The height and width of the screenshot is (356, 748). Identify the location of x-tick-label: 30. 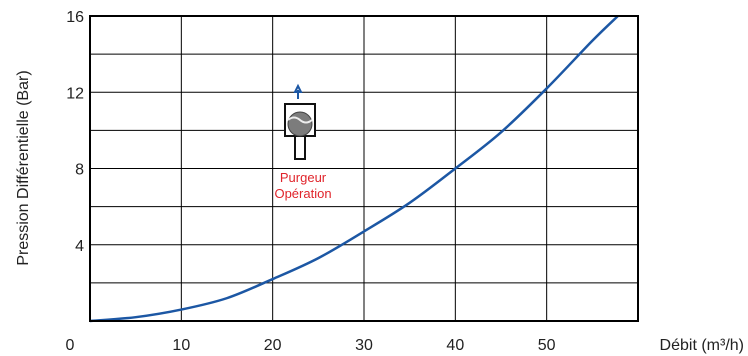
(364, 345).